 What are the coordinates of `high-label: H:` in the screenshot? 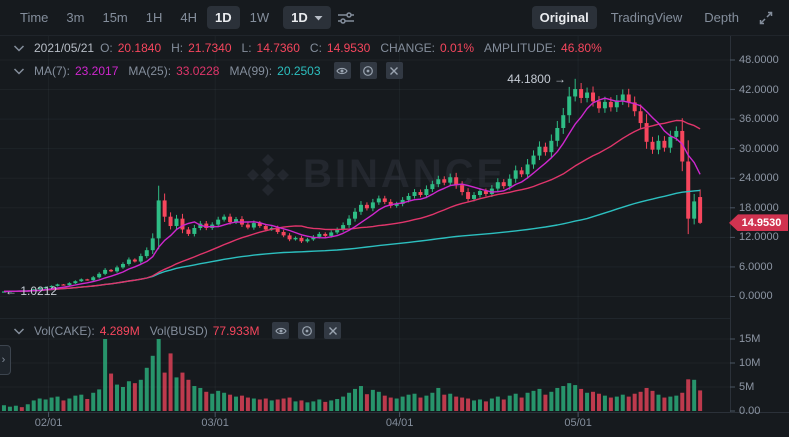 It's located at (177, 48).